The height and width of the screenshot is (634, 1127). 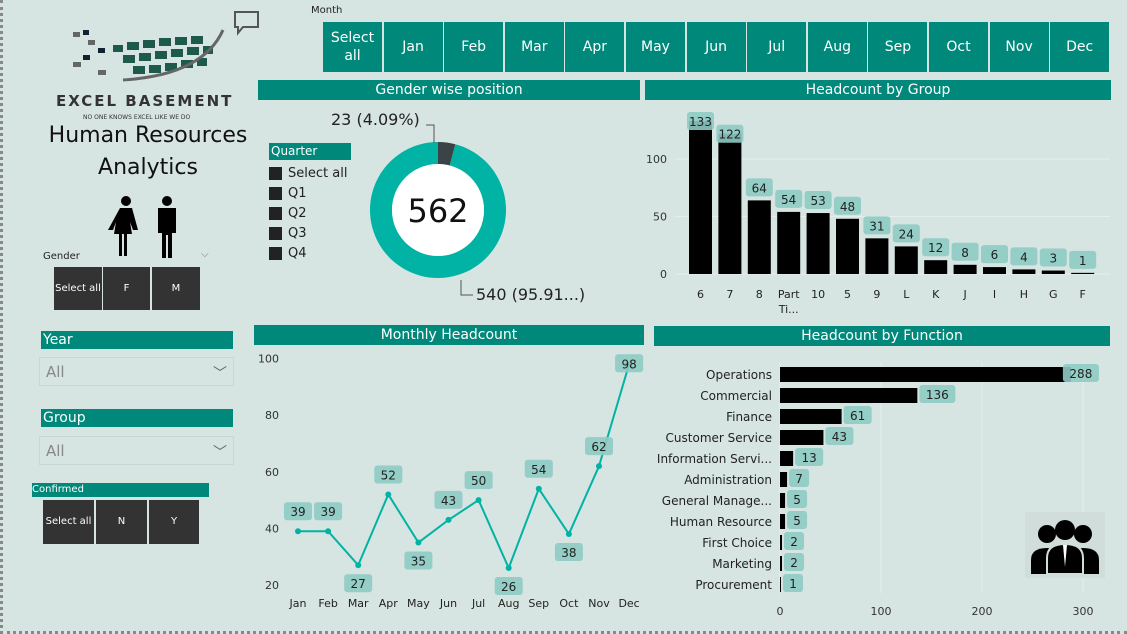 I want to click on data-label: 43, so click(x=839, y=437).